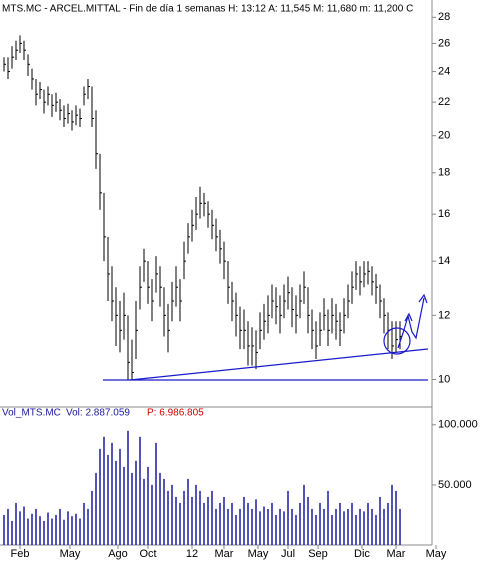 This screenshot has height=563, width=483. Describe the element at coordinates (444, 102) in the screenshot. I see `y-tick-label: 22` at that location.